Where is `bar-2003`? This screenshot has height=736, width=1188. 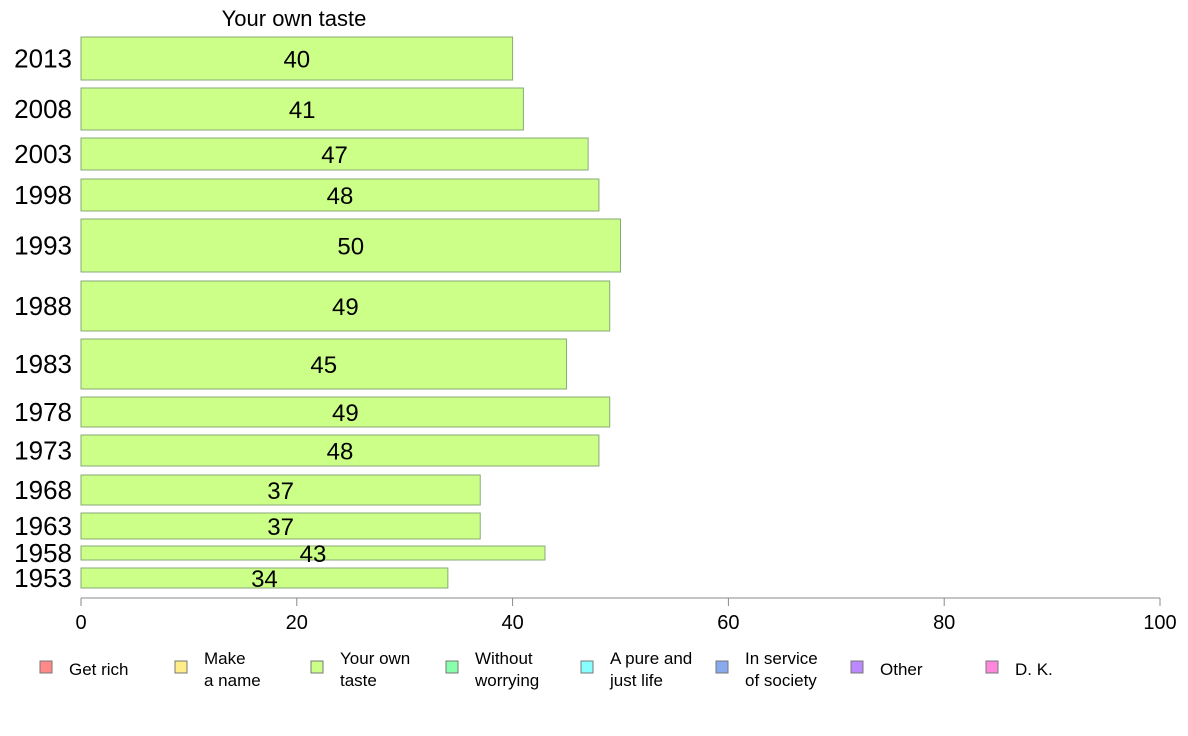 bar-2003 is located at coordinates (334, 154).